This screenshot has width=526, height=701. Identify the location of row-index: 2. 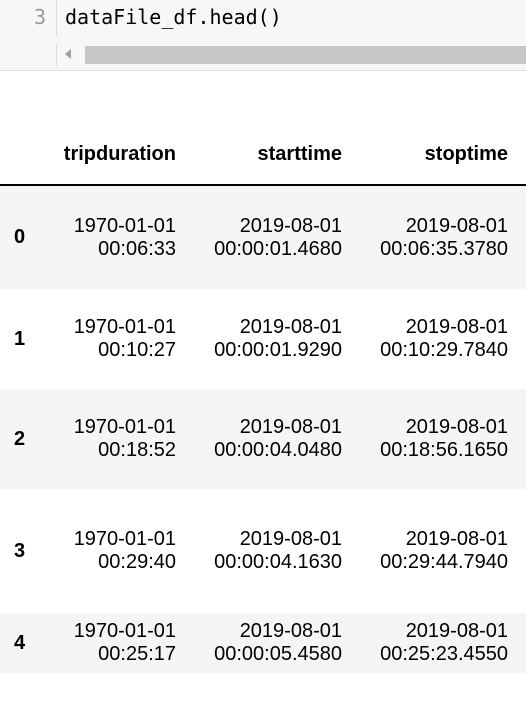
(20, 438).